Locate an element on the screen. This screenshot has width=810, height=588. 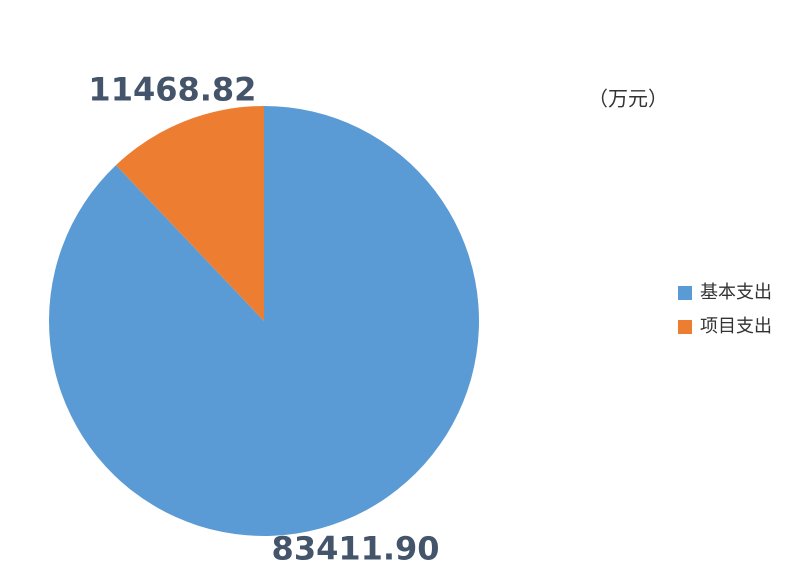
pie-slice is located at coordinates (189, 213).